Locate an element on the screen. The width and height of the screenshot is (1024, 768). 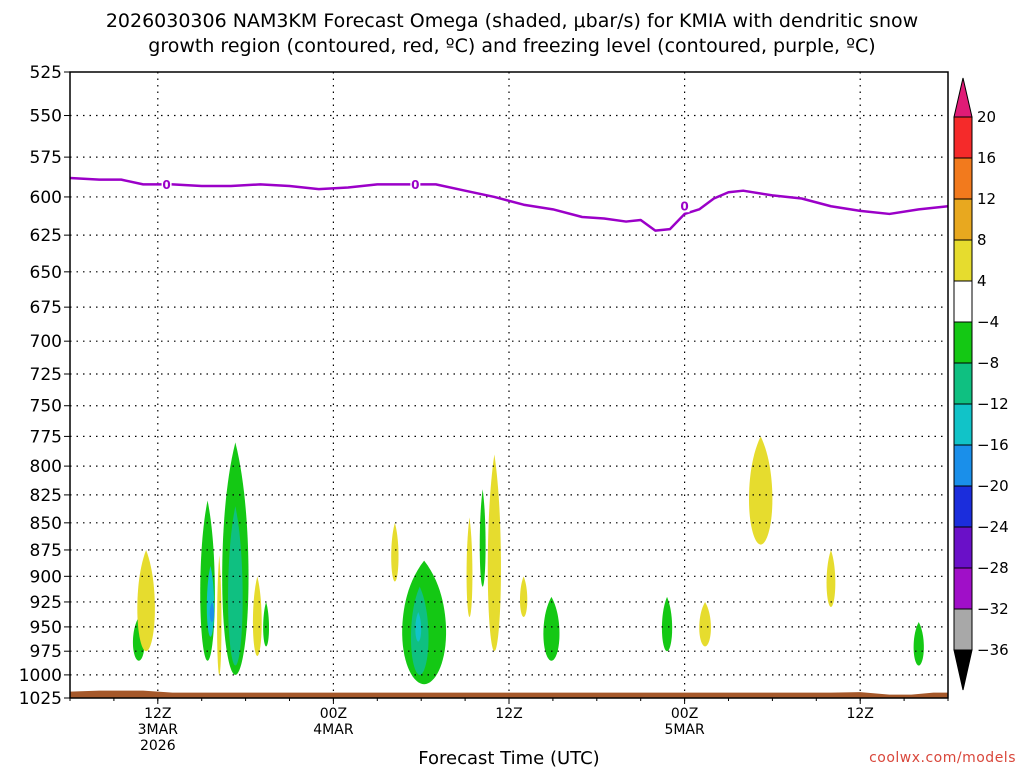
x-tick-label-0-0: 12Z is located at coordinates (157, 714).